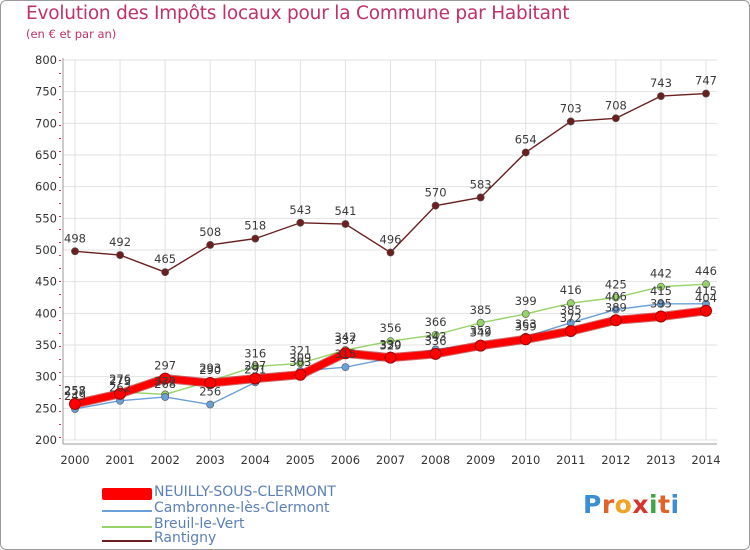 Image resolution: width=750 pixels, height=550 pixels. I want to click on data-label: 297, so click(165, 366).